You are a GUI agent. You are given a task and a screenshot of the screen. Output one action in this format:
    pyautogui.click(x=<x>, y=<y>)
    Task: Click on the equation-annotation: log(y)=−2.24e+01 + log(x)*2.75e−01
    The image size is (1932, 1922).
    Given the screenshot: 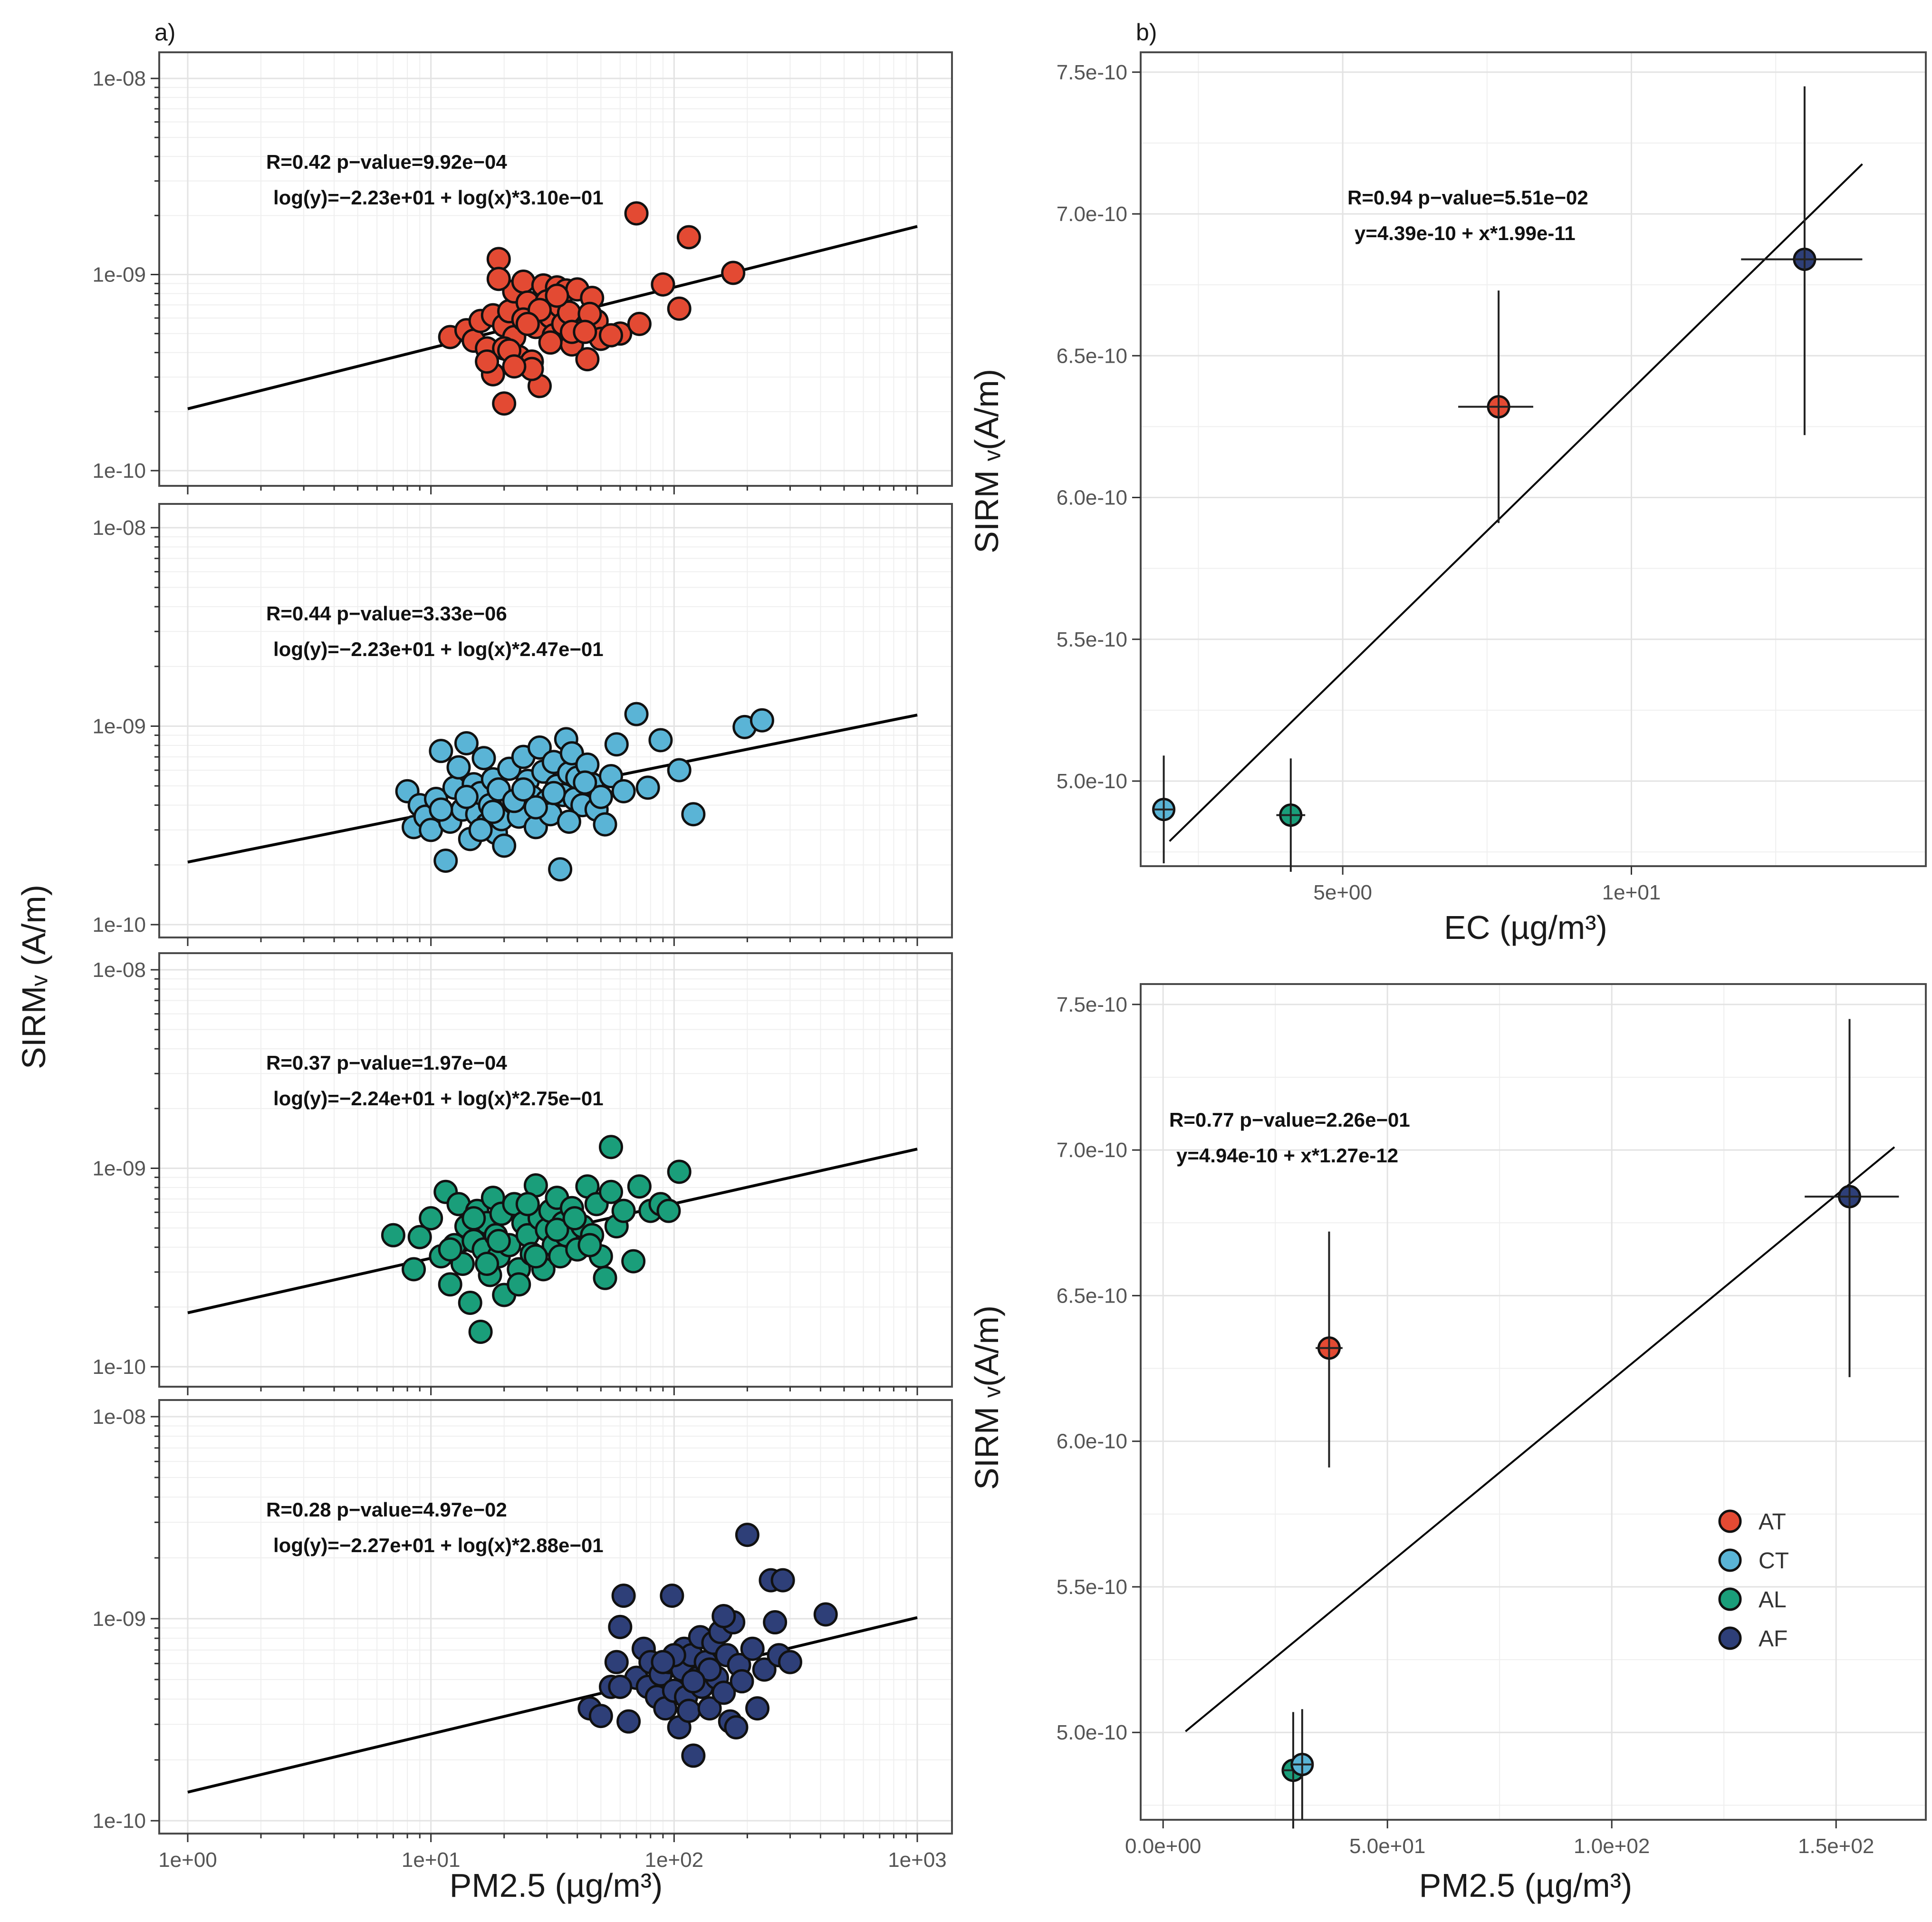 What is the action you would take?
    pyautogui.click(x=439, y=1098)
    